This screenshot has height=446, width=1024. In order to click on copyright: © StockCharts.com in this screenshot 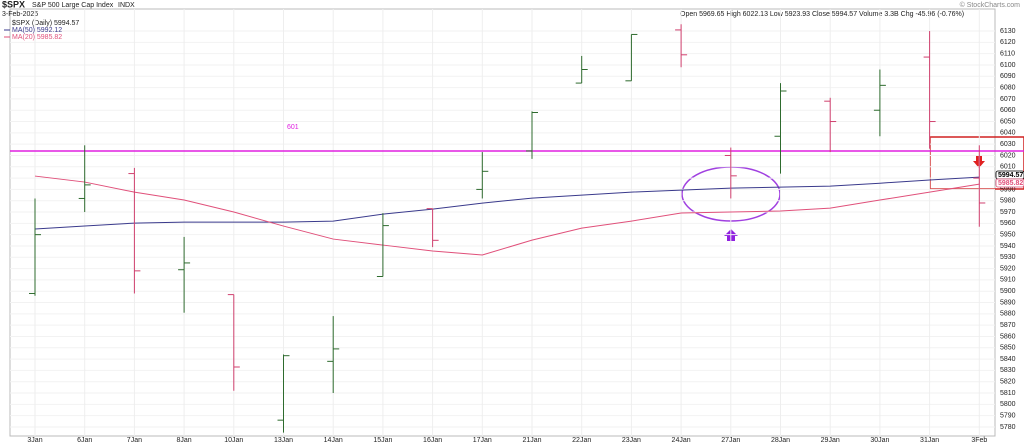, I will do `click(990, 5)`.